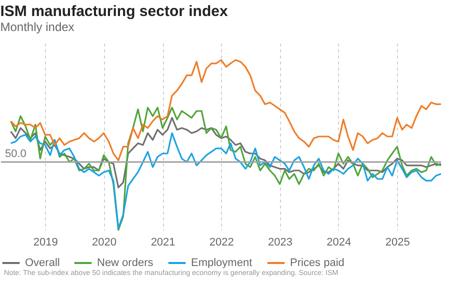  What do you see at coordinates (221, 242) in the screenshot?
I see `x-tick-label: 2022` at bounding box center [221, 242].